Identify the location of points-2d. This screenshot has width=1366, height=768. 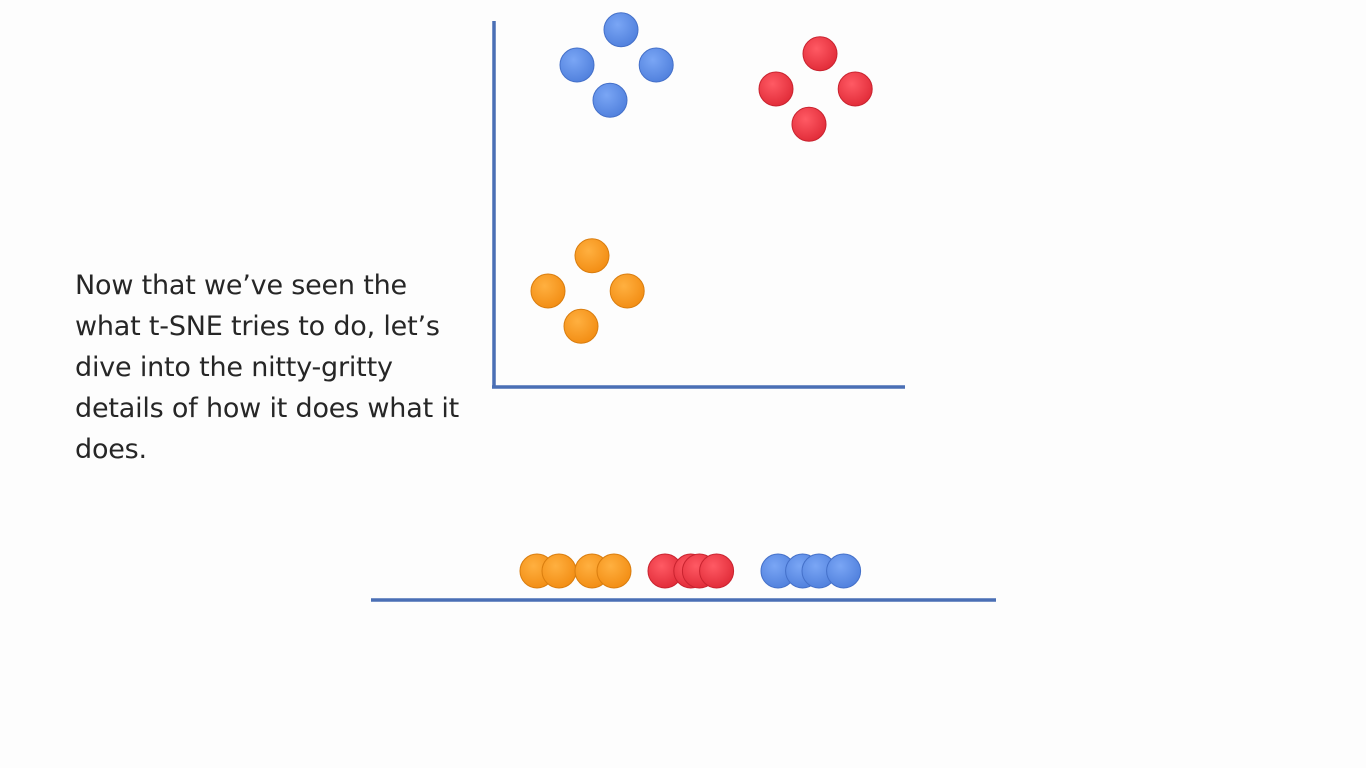
(701, 178).